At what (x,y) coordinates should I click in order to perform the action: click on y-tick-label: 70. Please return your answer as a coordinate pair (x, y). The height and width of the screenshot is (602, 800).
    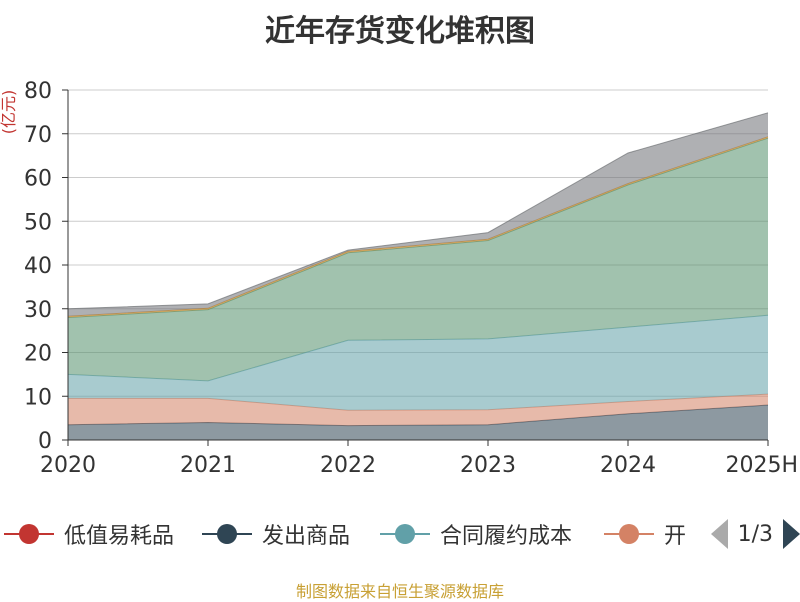
    Looking at the image, I should click on (38, 135).